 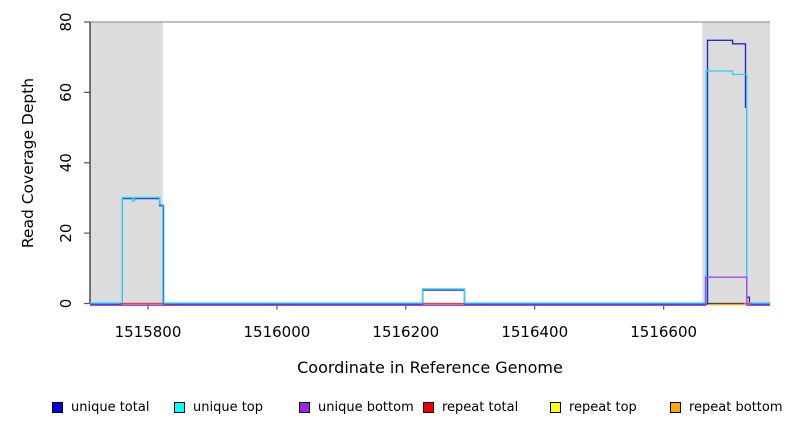 I want to click on x-tick-label: 1516400, so click(x=534, y=332).